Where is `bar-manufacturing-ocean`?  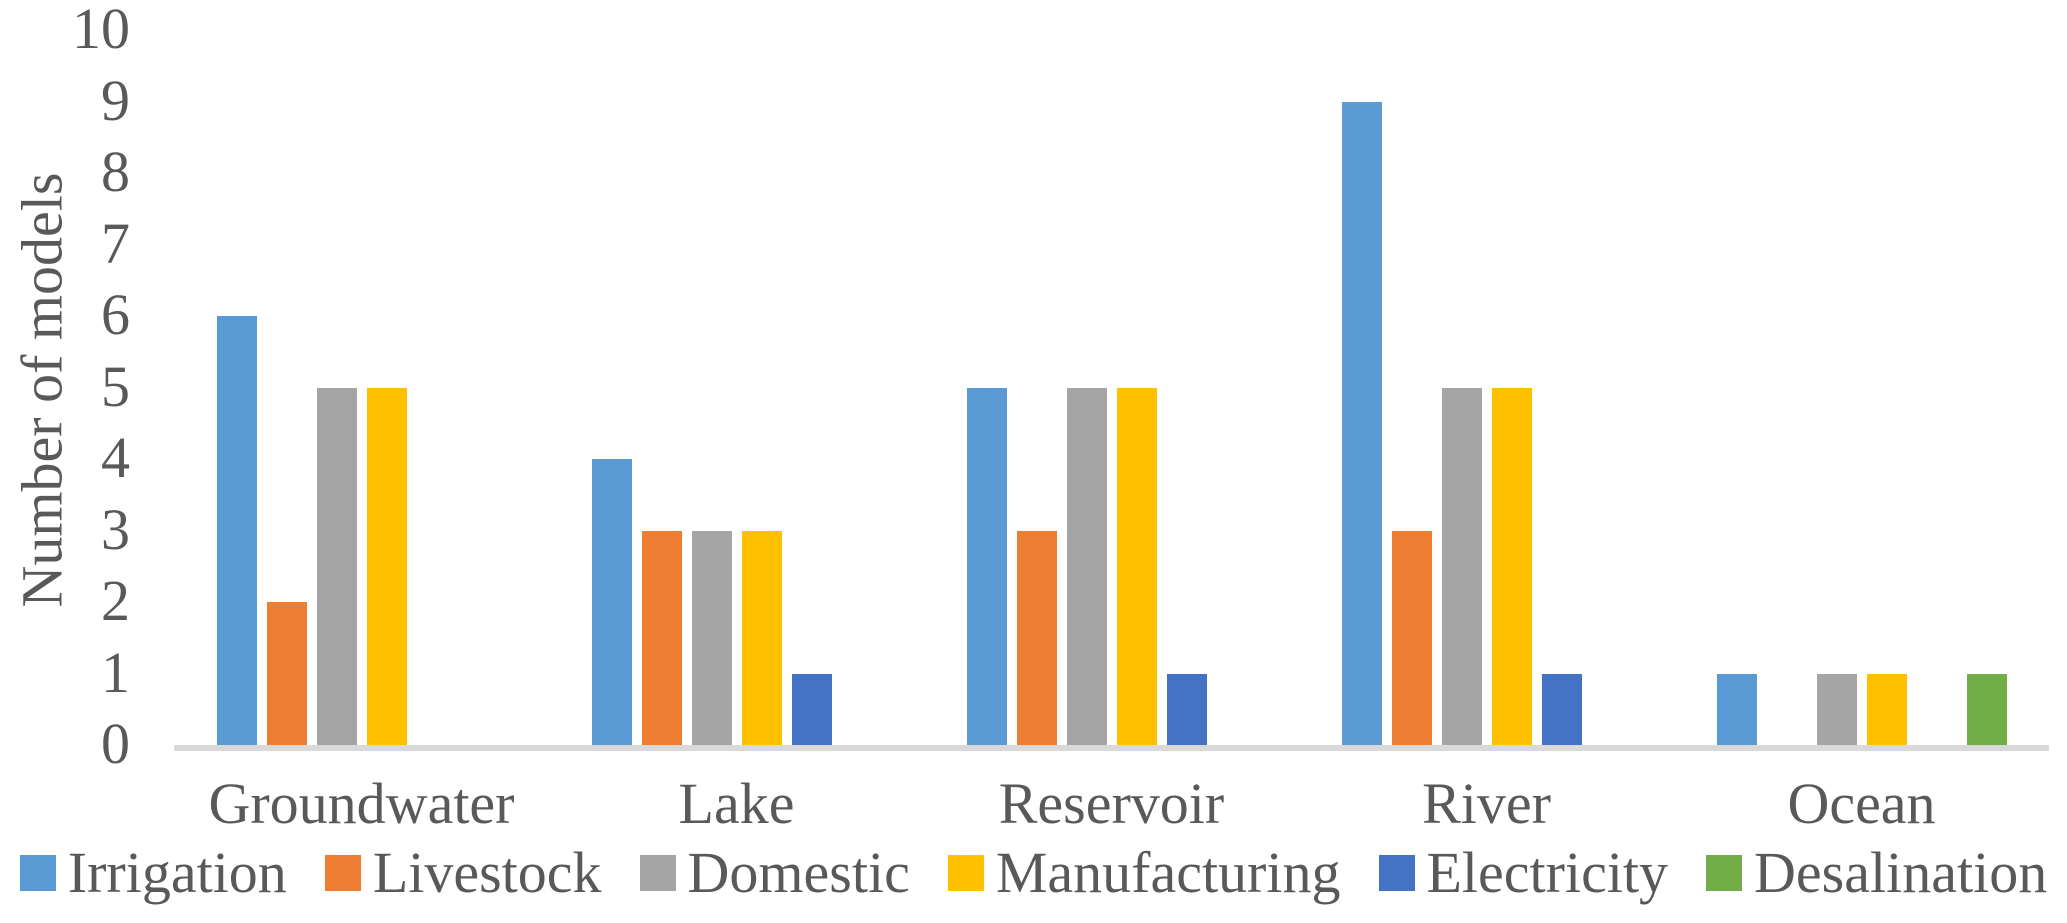
bar-manufacturing-ocean is located at coordinates (1886, 709).